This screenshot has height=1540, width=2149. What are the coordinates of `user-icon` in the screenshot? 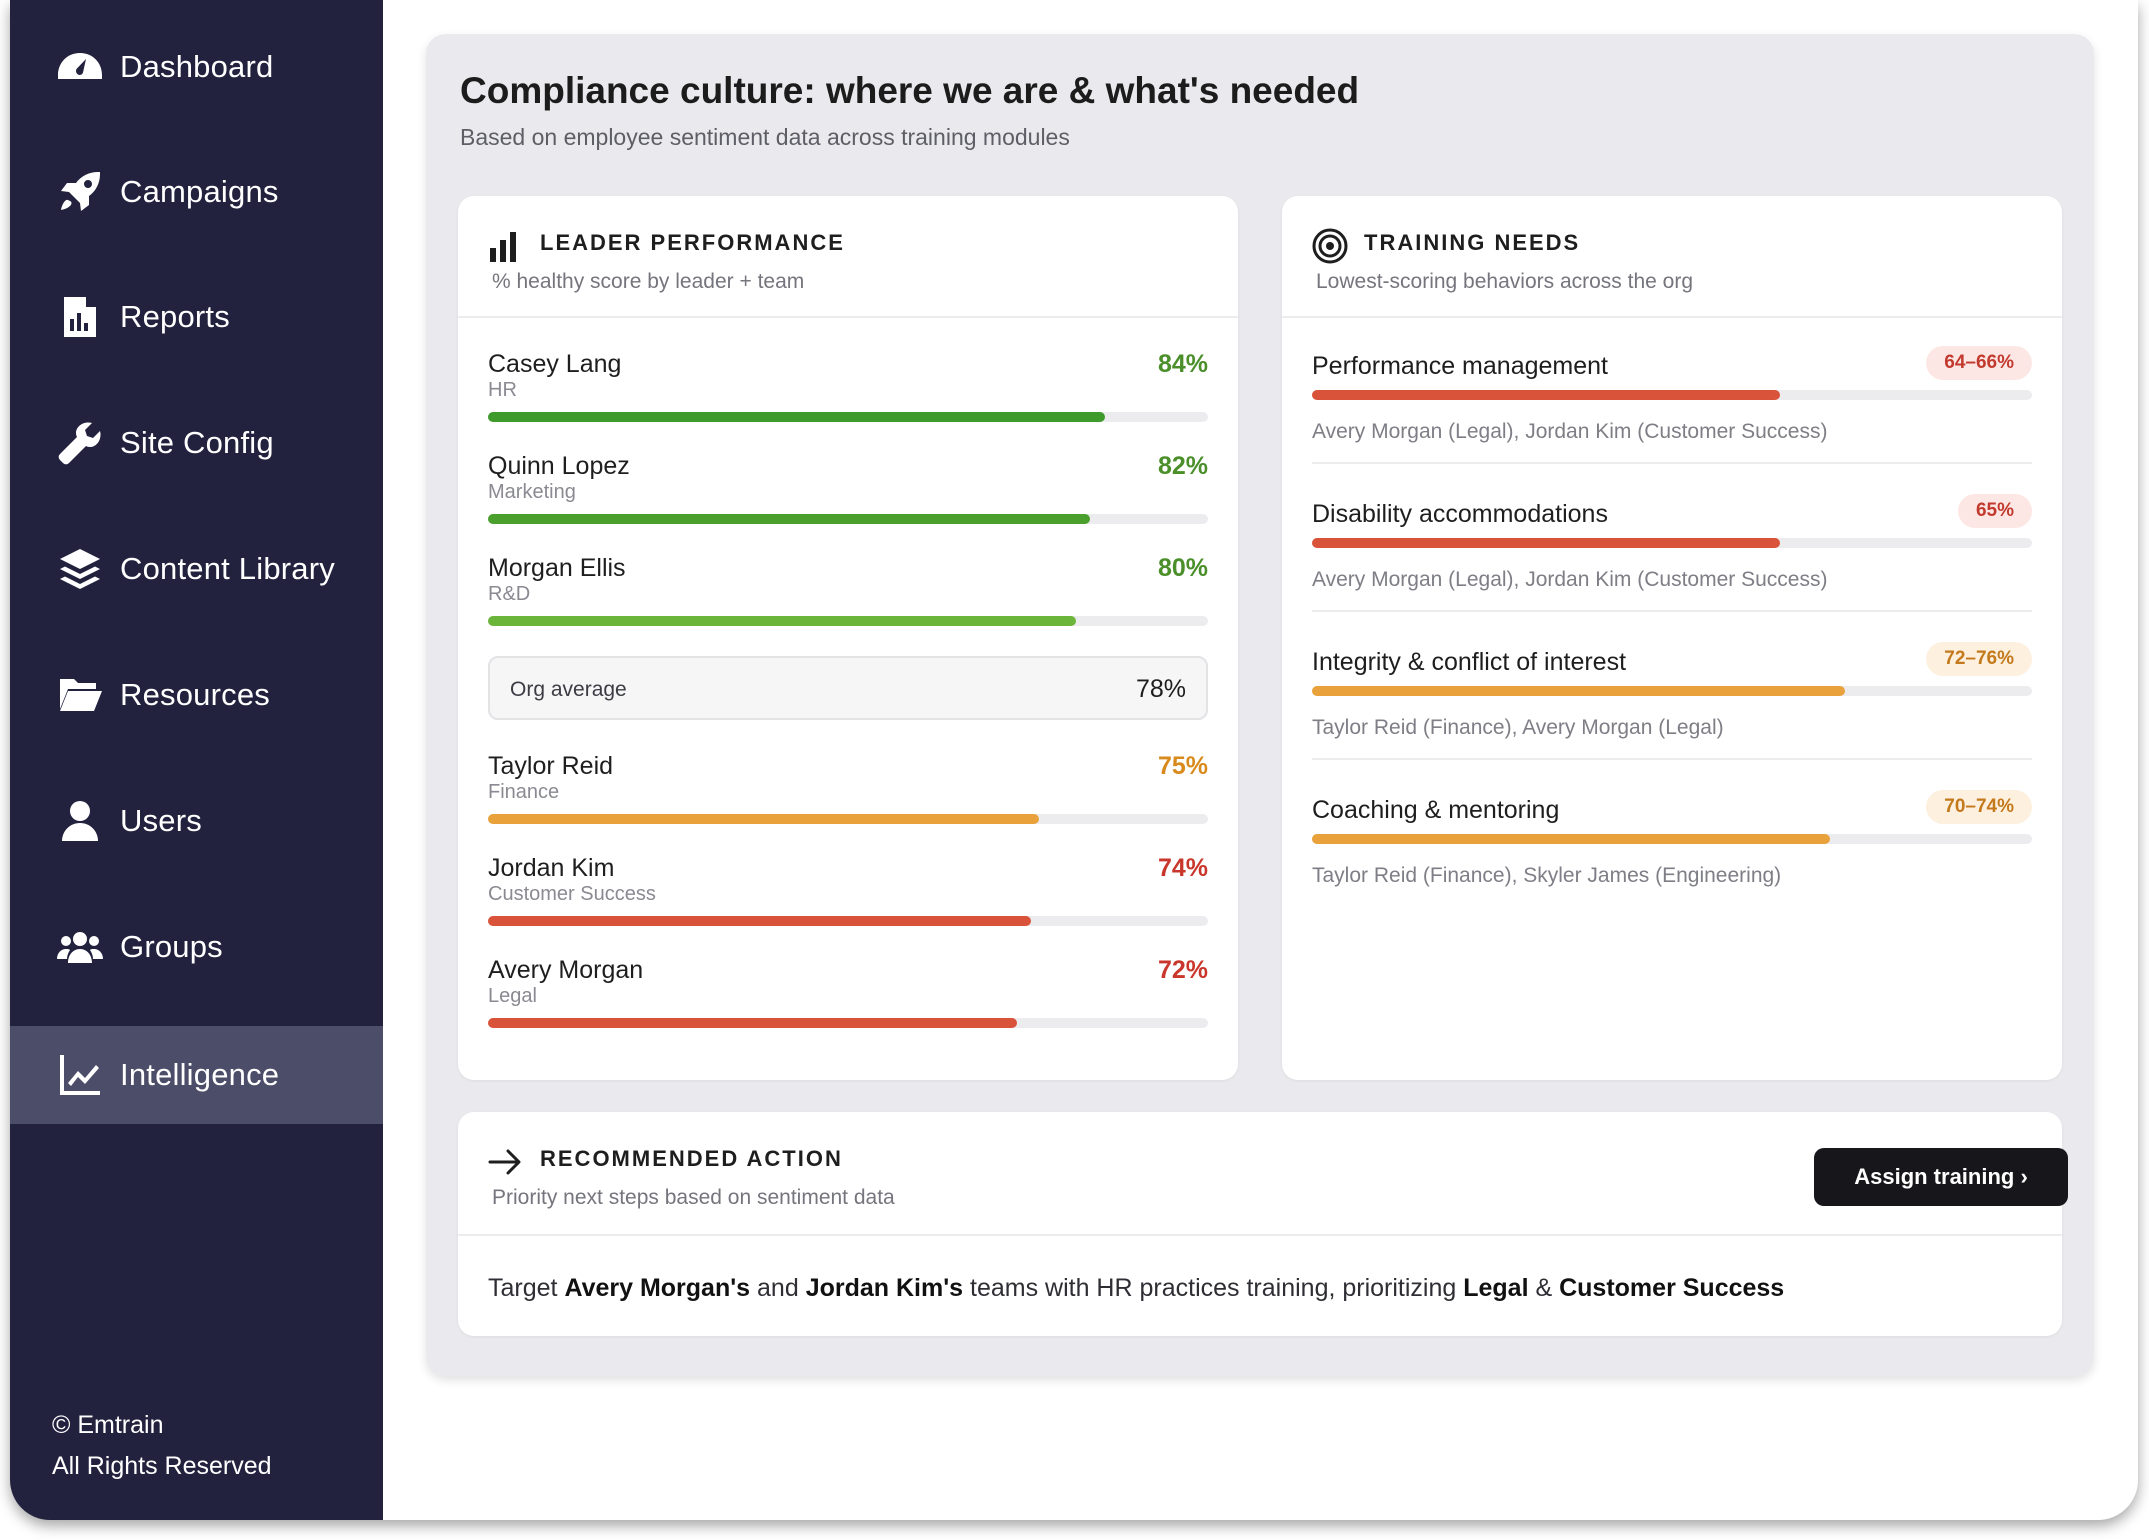 It's located at (80, 821).